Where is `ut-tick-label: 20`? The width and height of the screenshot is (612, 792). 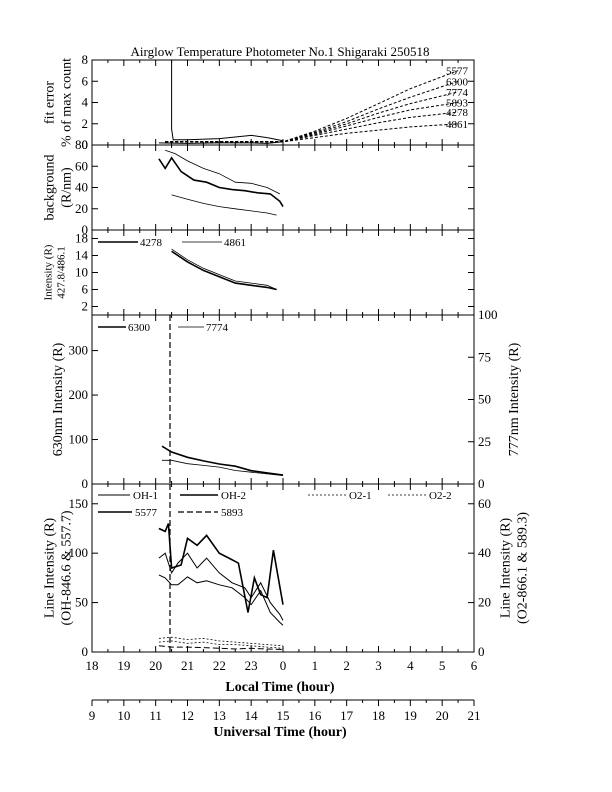
ut-tick-label: 20 is located at coordinates (442, 715).